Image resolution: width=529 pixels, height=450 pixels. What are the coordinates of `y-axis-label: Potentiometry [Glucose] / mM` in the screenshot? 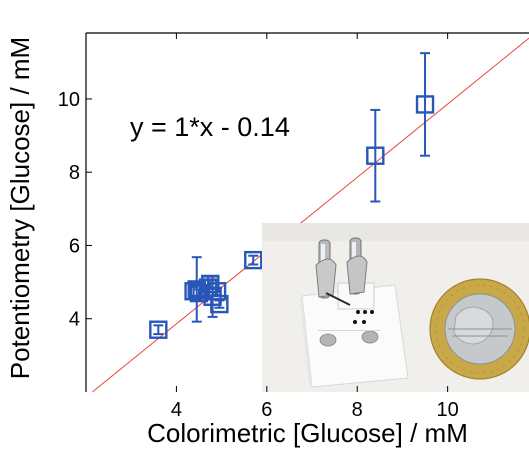 It's located at (20, 208).